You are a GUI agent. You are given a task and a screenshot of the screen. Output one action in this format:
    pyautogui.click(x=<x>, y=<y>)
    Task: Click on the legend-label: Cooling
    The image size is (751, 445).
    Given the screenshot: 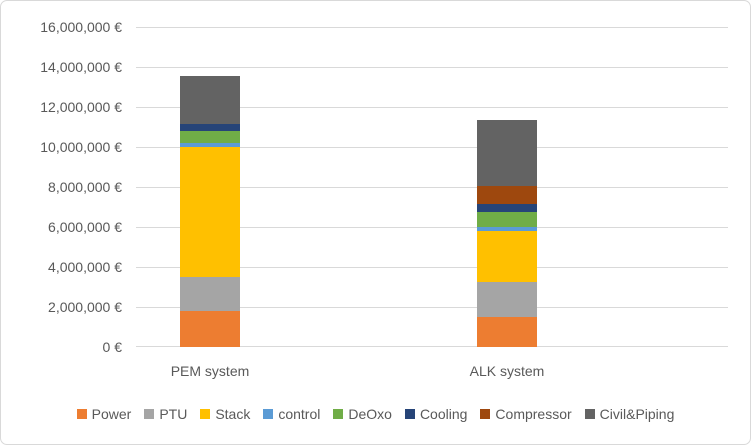 What is the action you would take?
    pyautogui.click(x=443, y=414)
    